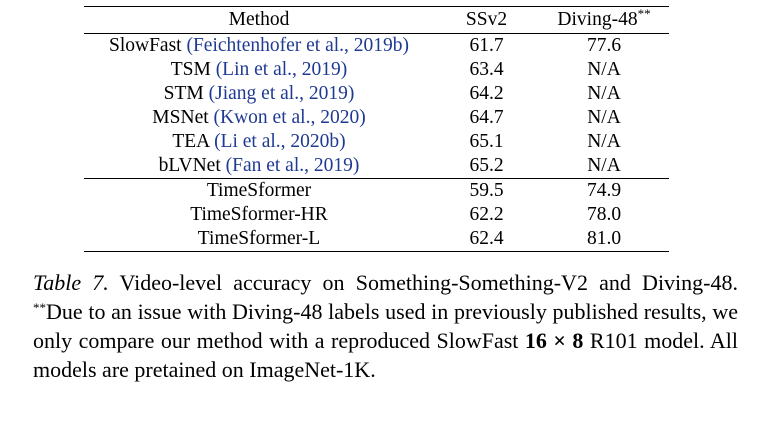  I want to click on ssv2-cell: 63.4, so click(486, 69).